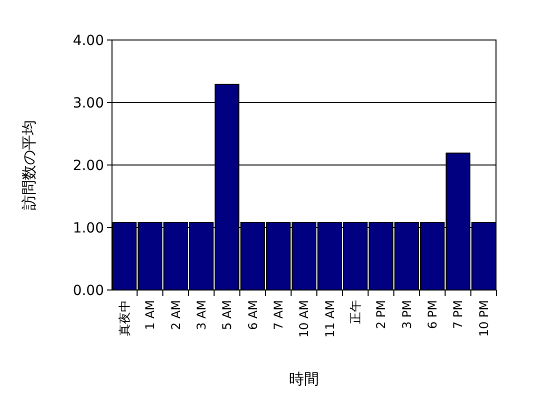 This screenshot has height=398, width=548. I want to click on x-tick-label: 7 PM, so click(458, 315).